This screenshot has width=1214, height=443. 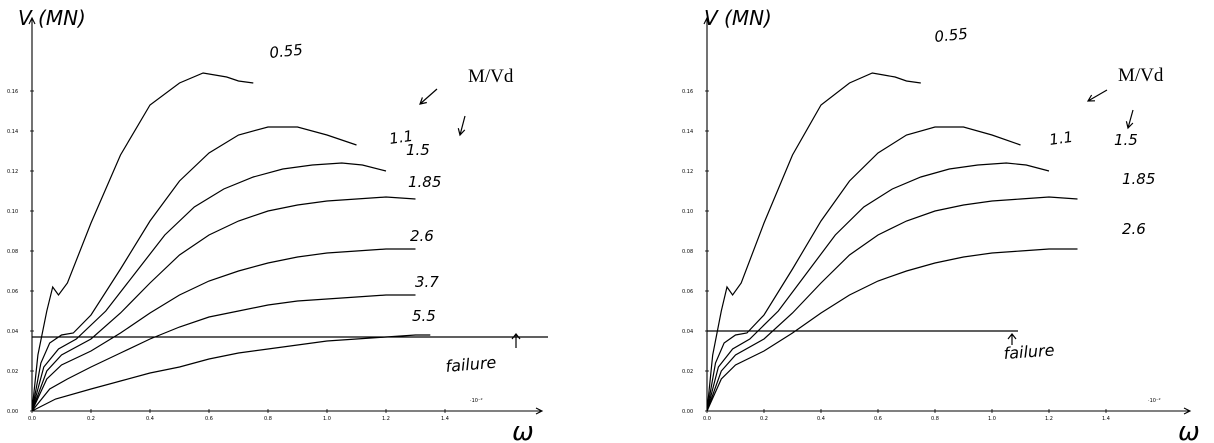 I want to click on curve-label: 5.5, so click(x=424, y=316).